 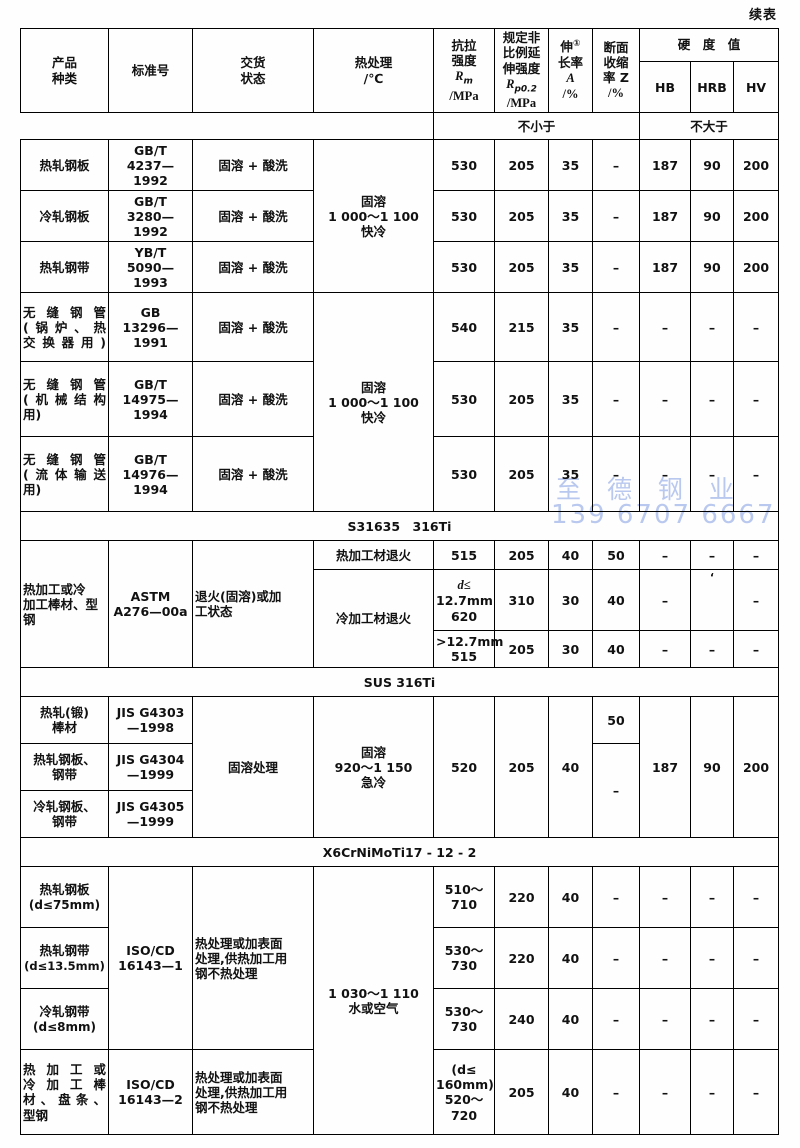 I want to click on cell-rm: 530～ 730, so click(x=464, y=1019).